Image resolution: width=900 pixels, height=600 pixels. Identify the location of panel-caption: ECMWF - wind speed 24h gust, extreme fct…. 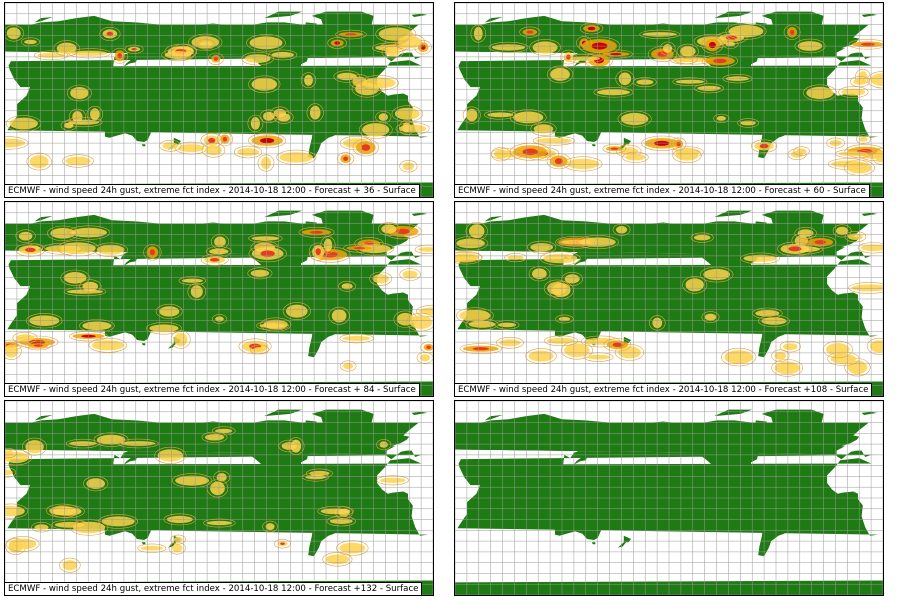
(664, 389).